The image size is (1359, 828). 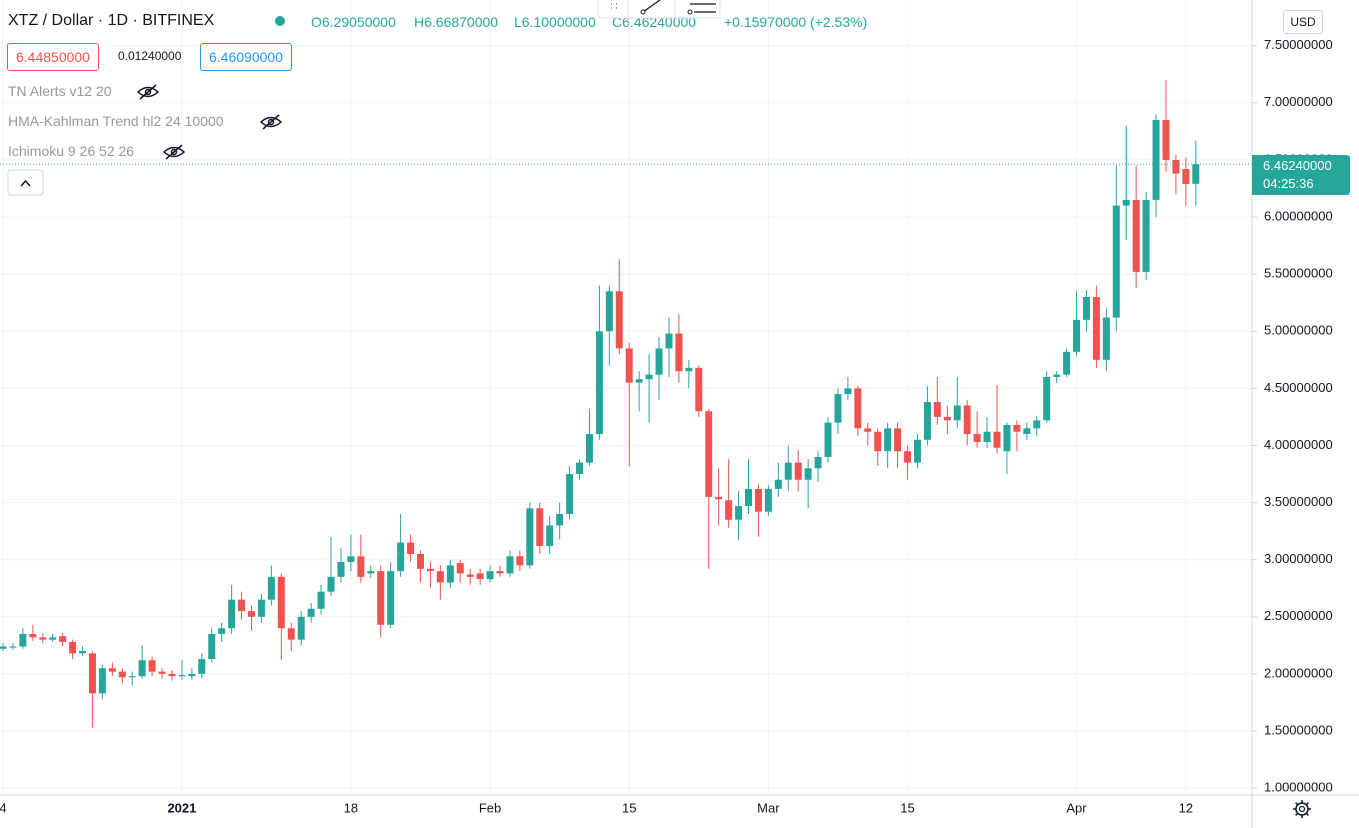 I want to click on y-tick-label: 3.50000000, so click(x=1298, y=501).